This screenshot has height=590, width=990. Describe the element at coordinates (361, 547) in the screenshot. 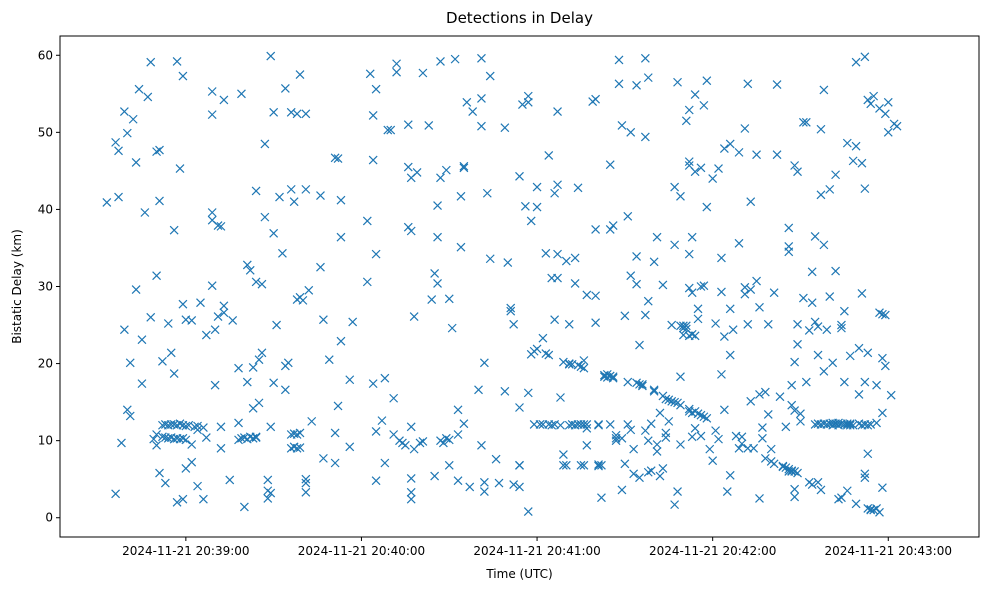

I see `x-tick: 2024-11-21 20:40:00` at that location.